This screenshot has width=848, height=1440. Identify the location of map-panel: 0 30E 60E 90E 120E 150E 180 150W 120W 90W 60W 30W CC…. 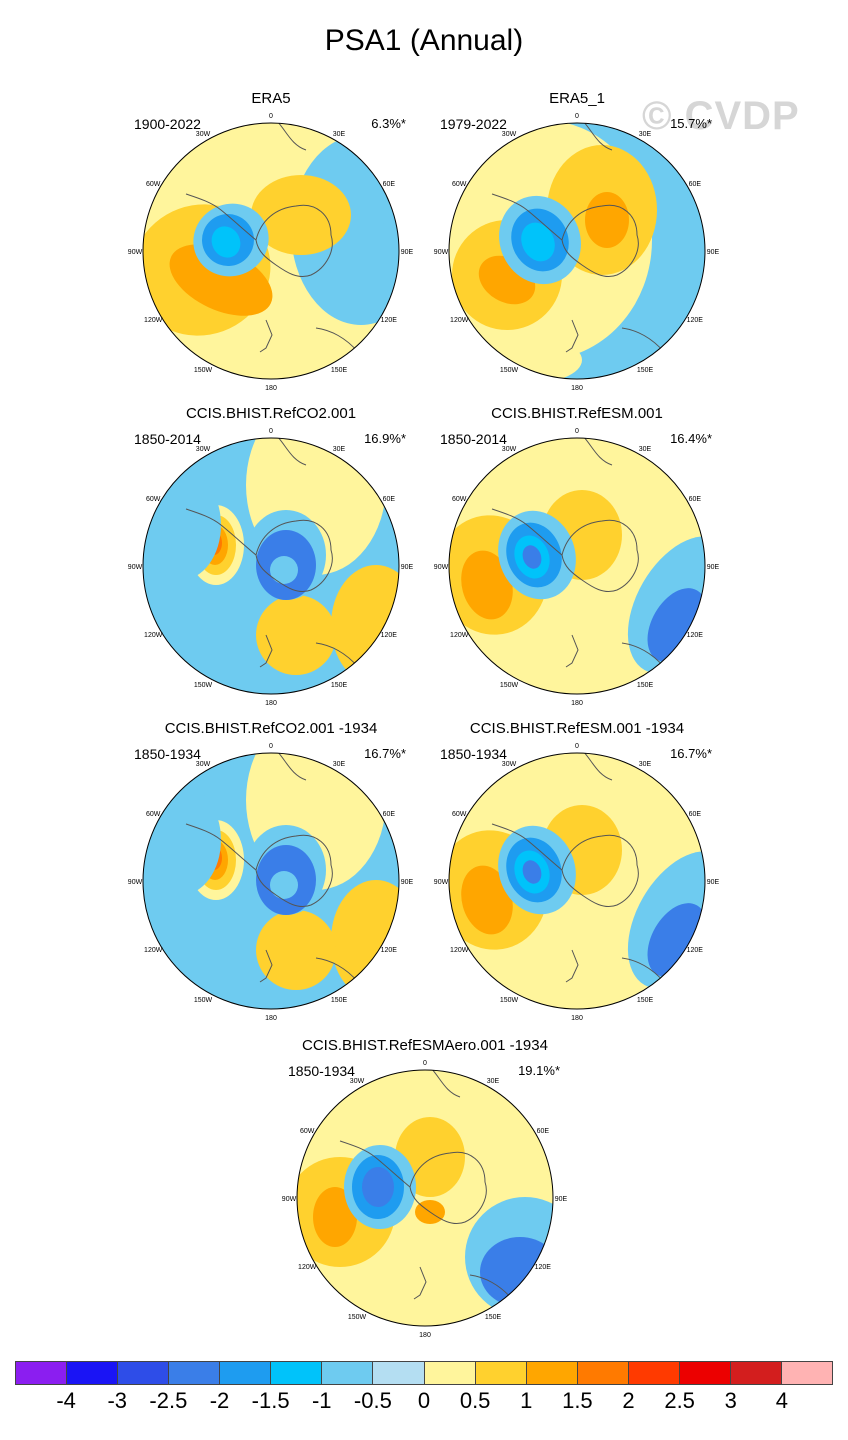
(271, 870).